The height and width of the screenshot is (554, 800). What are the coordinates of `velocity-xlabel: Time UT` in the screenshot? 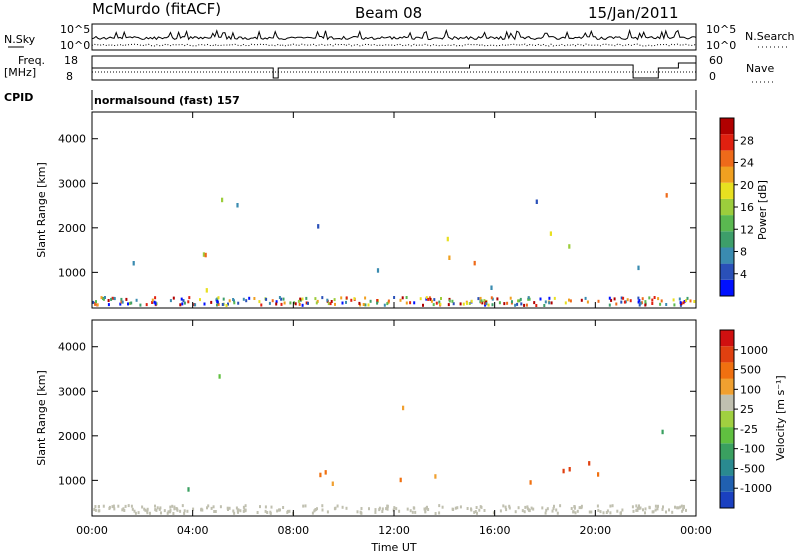 It's located at (393, 547).